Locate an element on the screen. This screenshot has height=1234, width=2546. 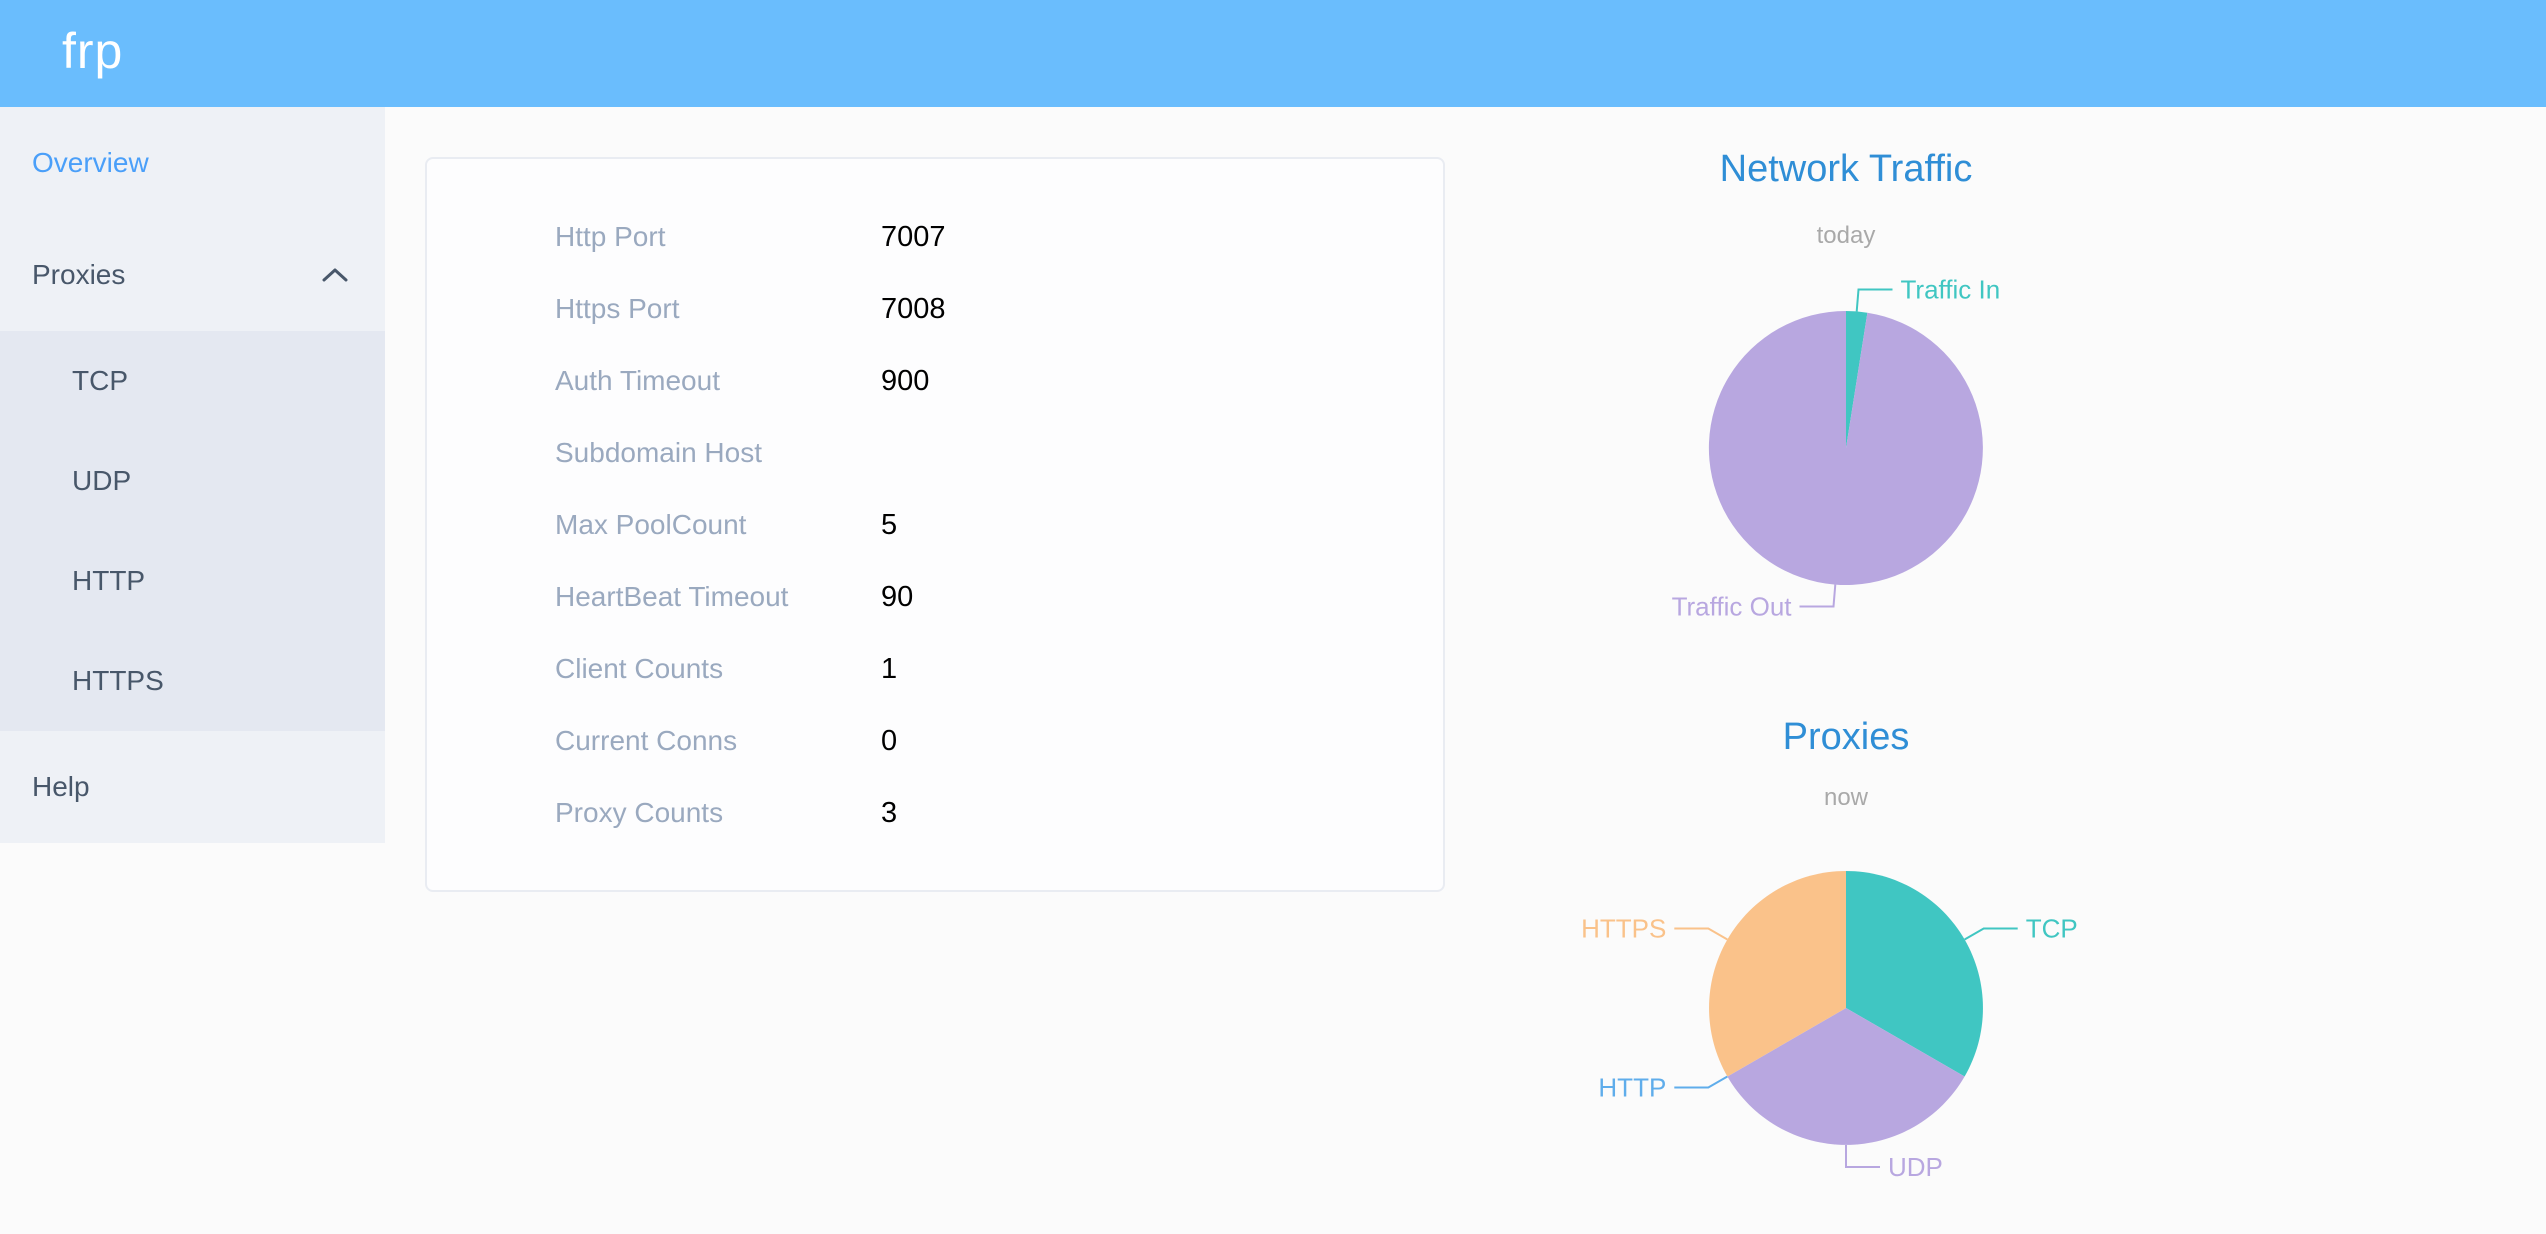
sidebar-item-http: HTTP is located at coordinates (192, 581).